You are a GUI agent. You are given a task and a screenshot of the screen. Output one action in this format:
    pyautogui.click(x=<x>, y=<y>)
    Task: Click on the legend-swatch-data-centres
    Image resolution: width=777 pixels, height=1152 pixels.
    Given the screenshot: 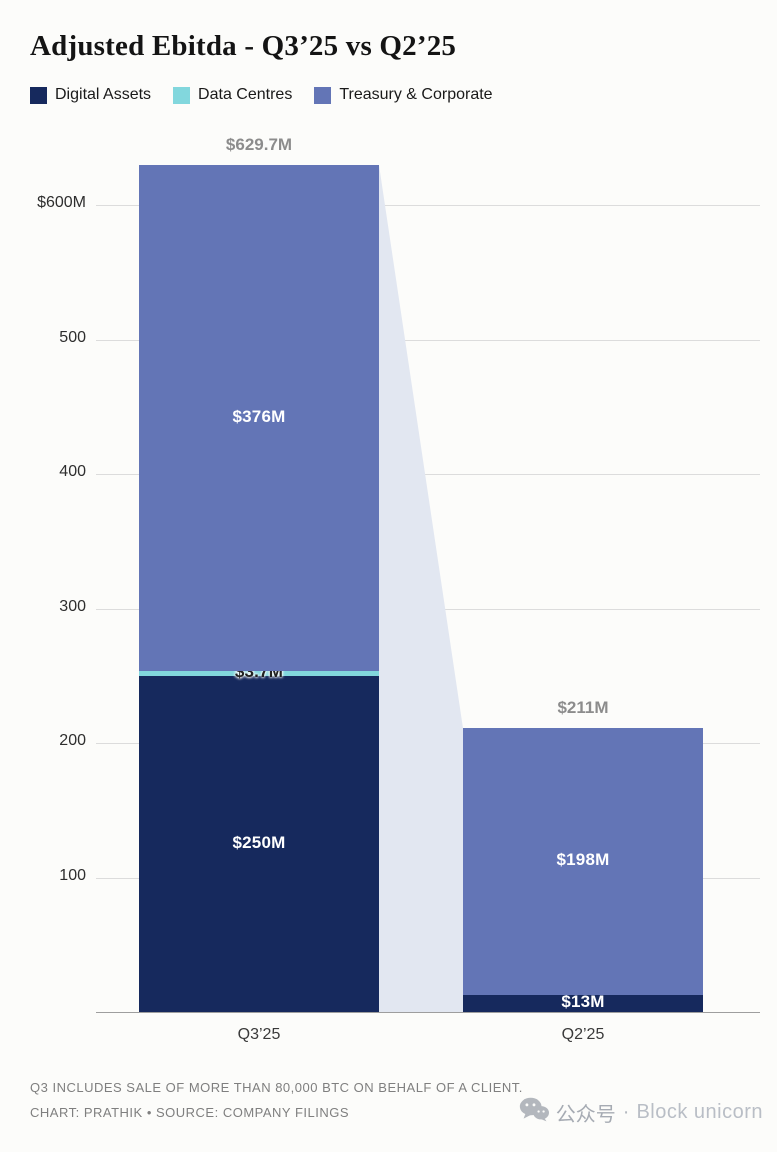 What is the action you would take?
    pyautogui.click(x=182, y=95)
    